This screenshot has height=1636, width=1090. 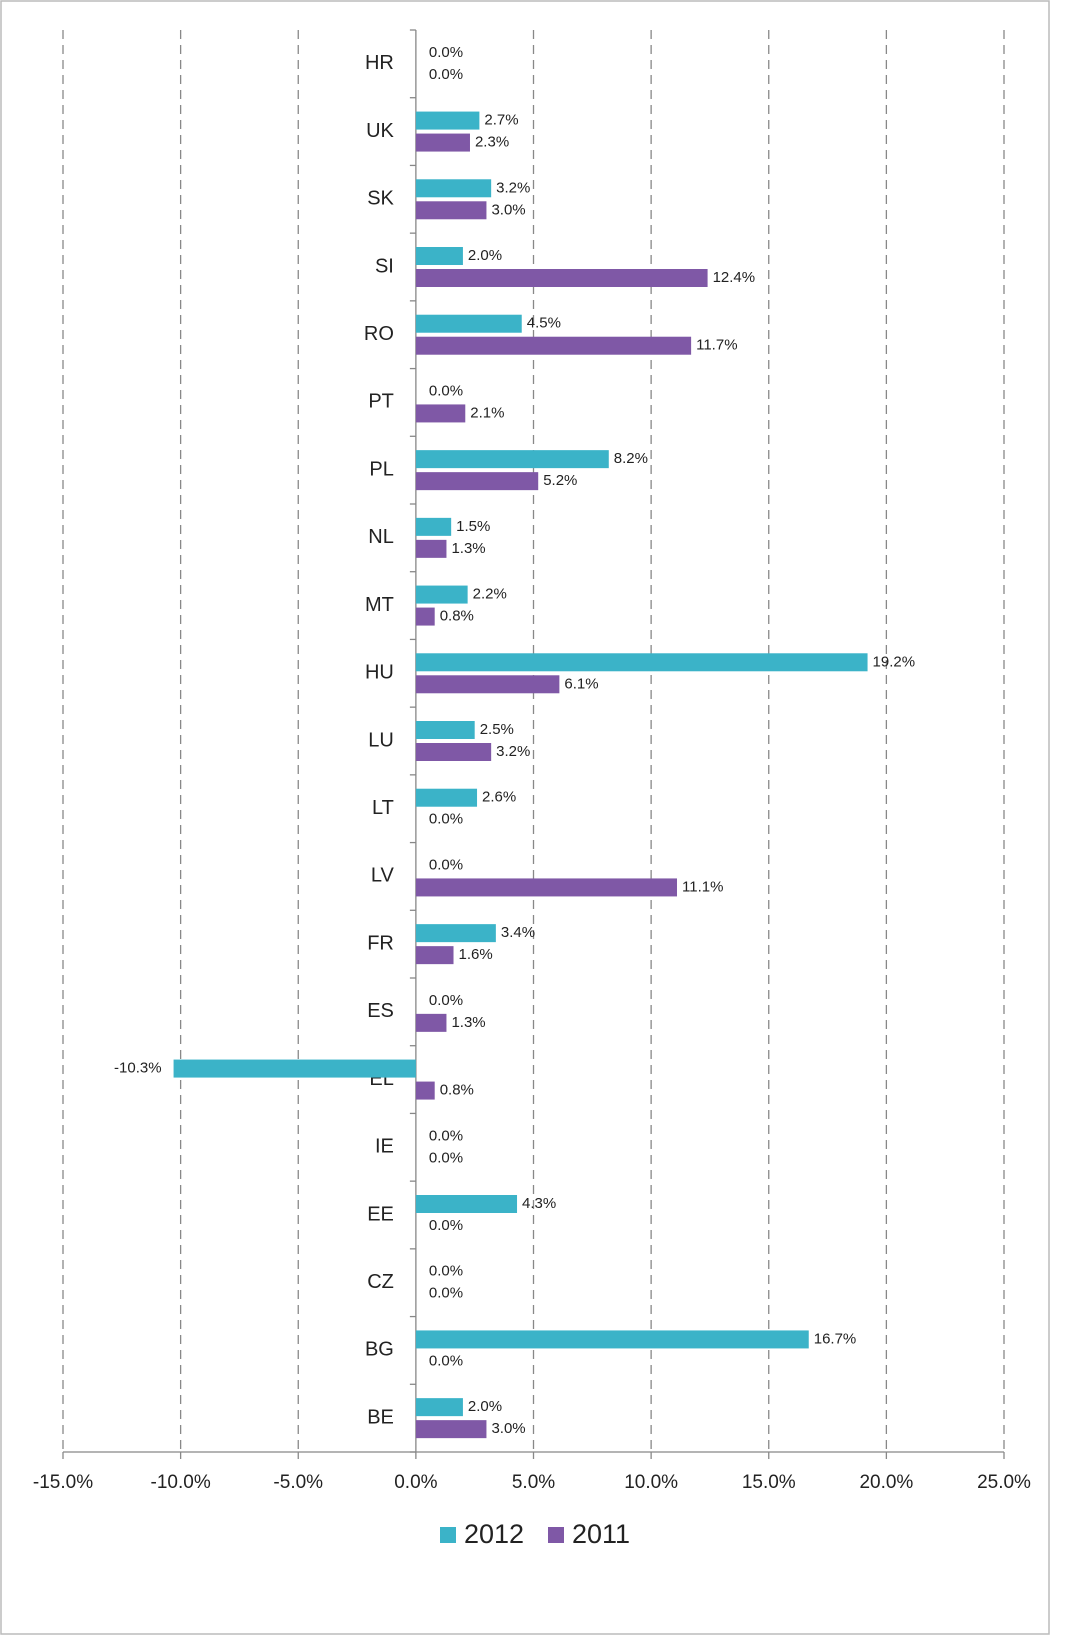 What do you see at coordinates (544, 323) in the screenshot?
I see `data-label: 4.5%` at bounding box center [544, 323].